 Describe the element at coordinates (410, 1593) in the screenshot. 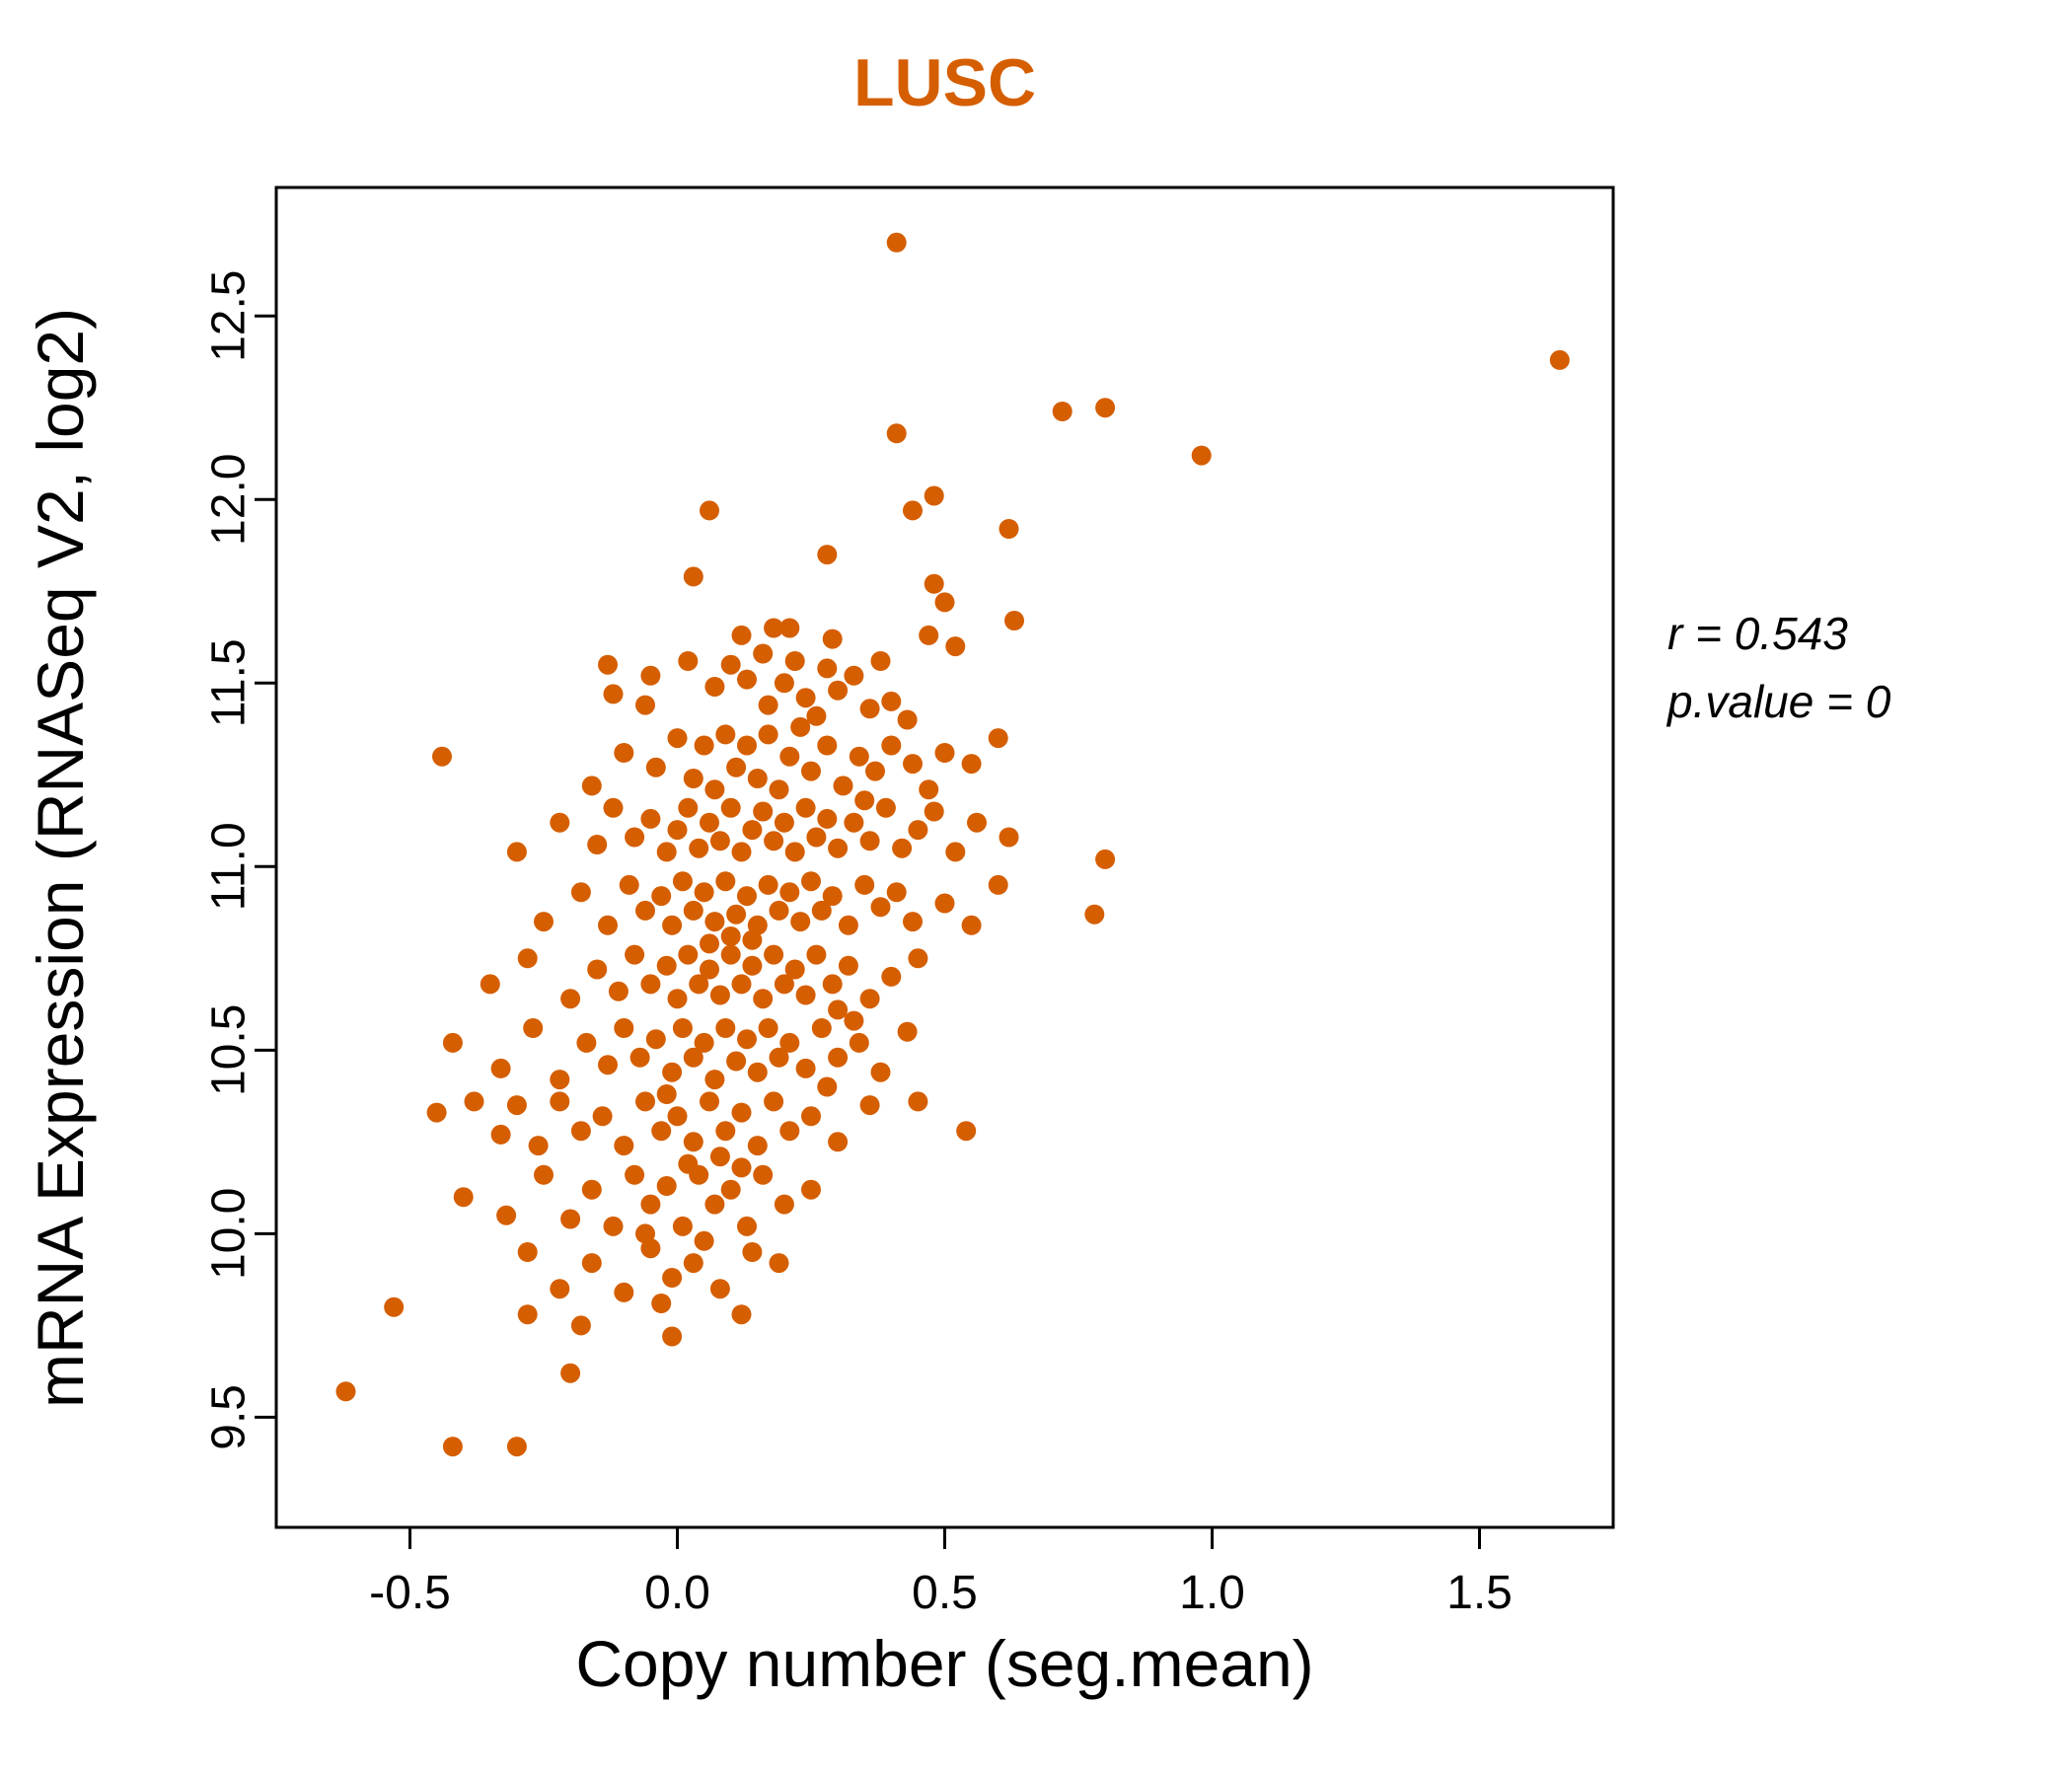

I see `x-tick-label: -0.5` at that location.